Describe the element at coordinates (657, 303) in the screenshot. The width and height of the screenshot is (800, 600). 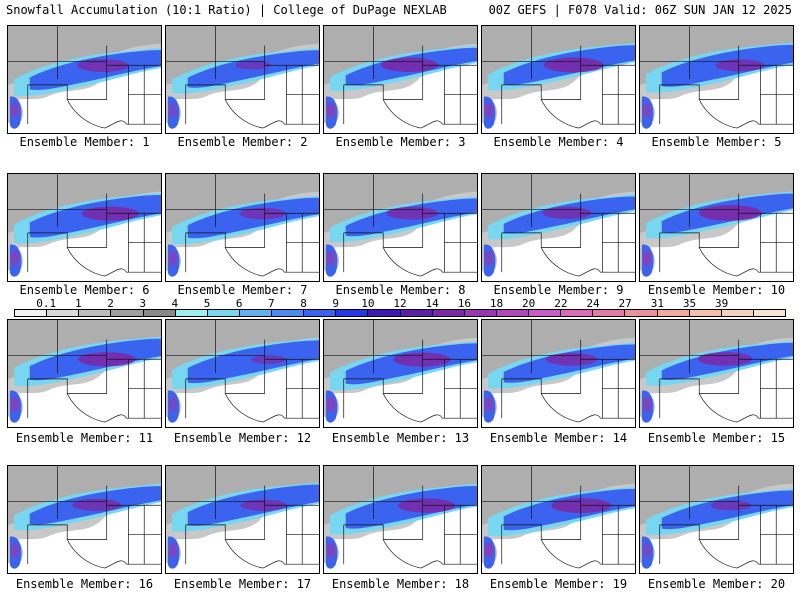
I see `colorbar-label: 31` at that location.